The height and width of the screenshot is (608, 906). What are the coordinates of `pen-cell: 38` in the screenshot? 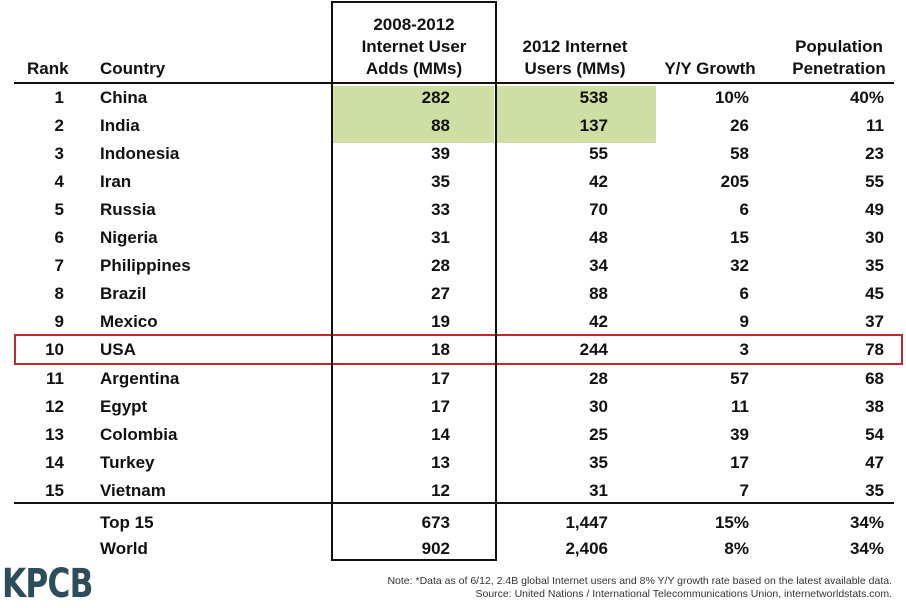 It's located at (874, 406).